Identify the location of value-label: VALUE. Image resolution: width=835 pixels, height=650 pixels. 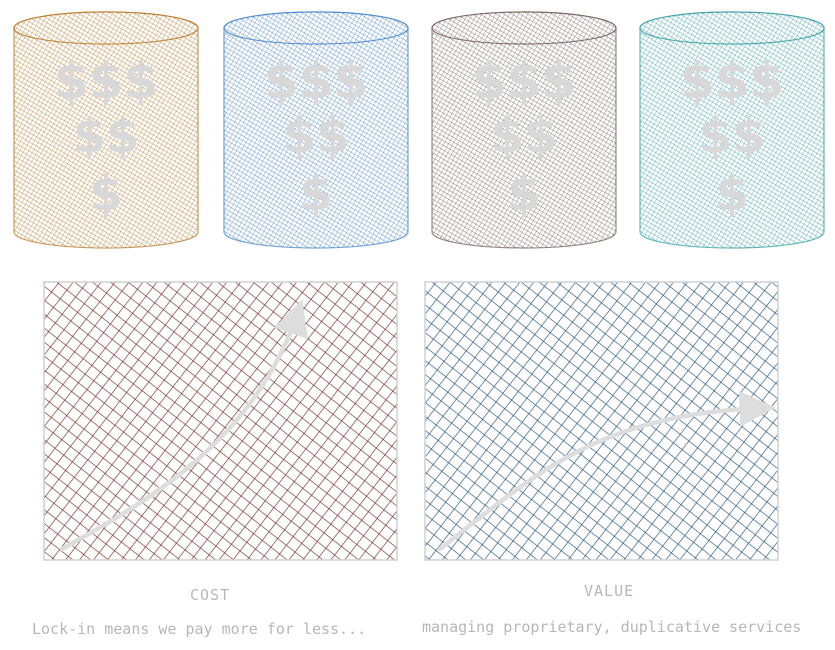
(609, 591).